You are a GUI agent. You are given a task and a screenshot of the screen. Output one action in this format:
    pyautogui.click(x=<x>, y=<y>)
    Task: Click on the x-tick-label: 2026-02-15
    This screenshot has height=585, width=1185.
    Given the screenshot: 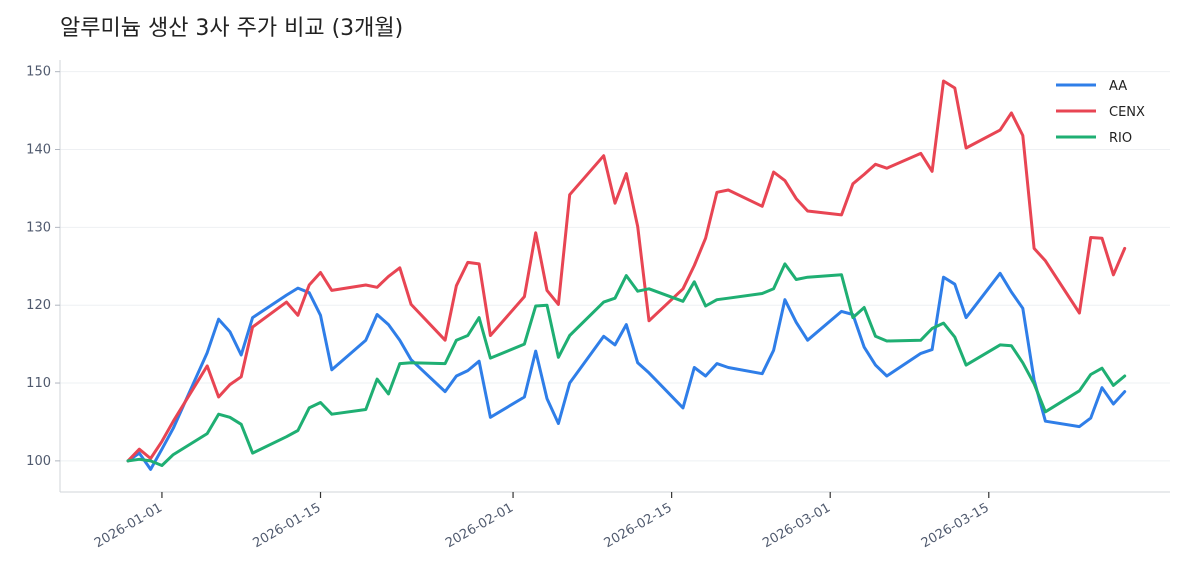 What is the action you would take?
    pyautogui.click(x=638, y=525)
    